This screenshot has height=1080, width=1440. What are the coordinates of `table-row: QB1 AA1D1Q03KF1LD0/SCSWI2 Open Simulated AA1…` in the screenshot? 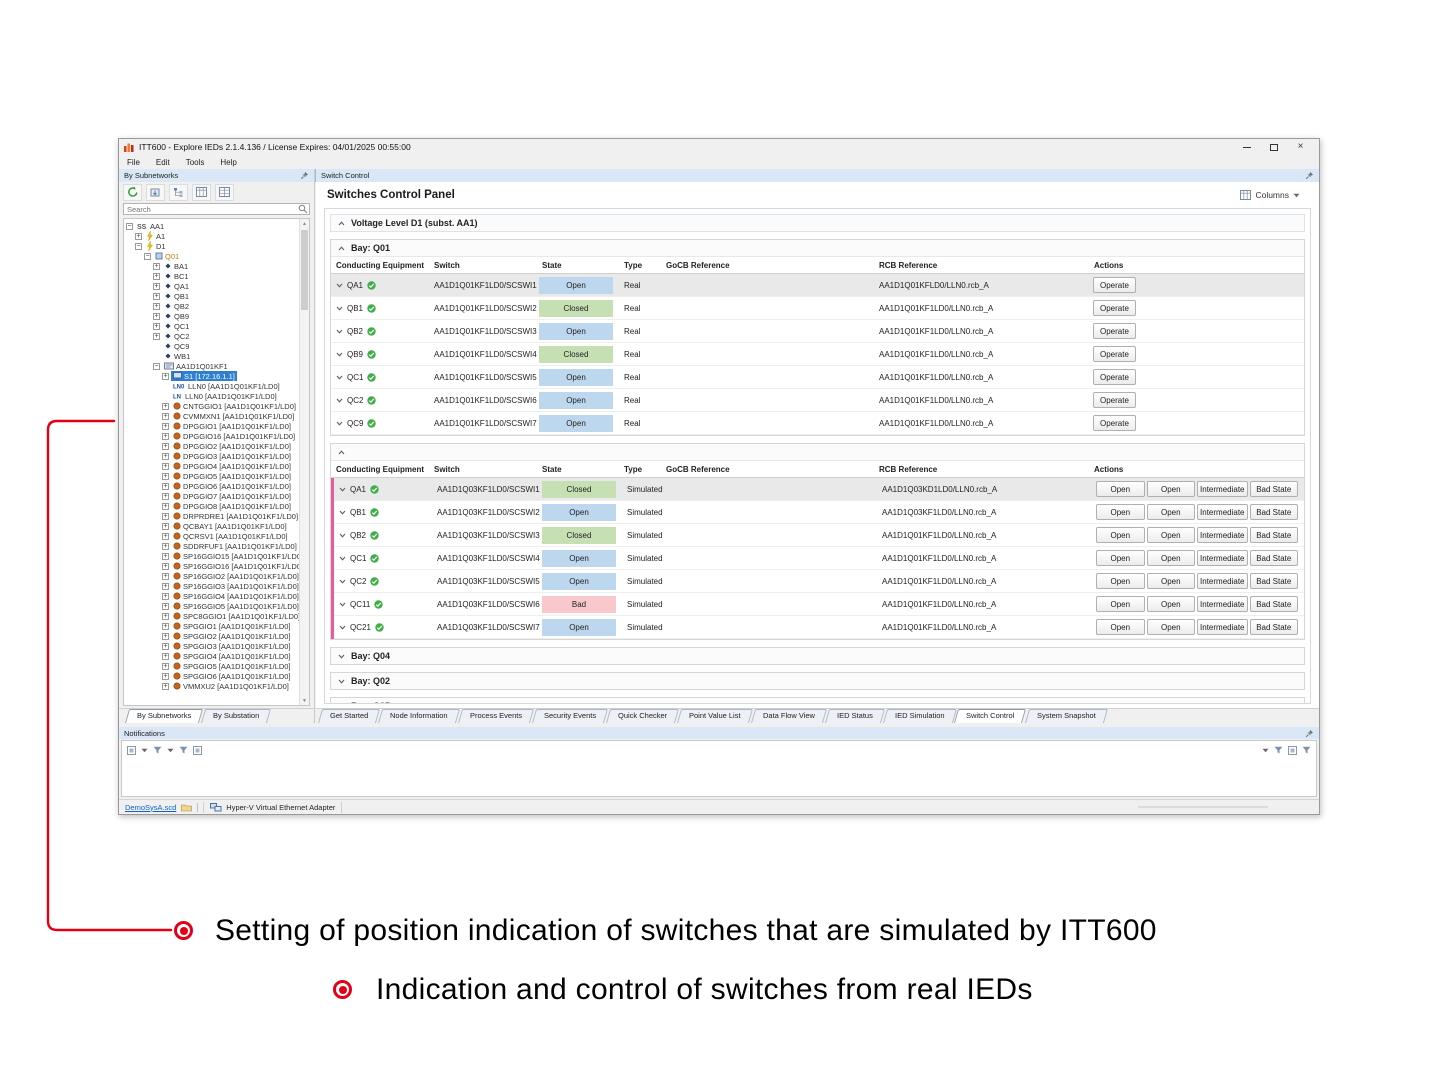 It's located at (819, 512).